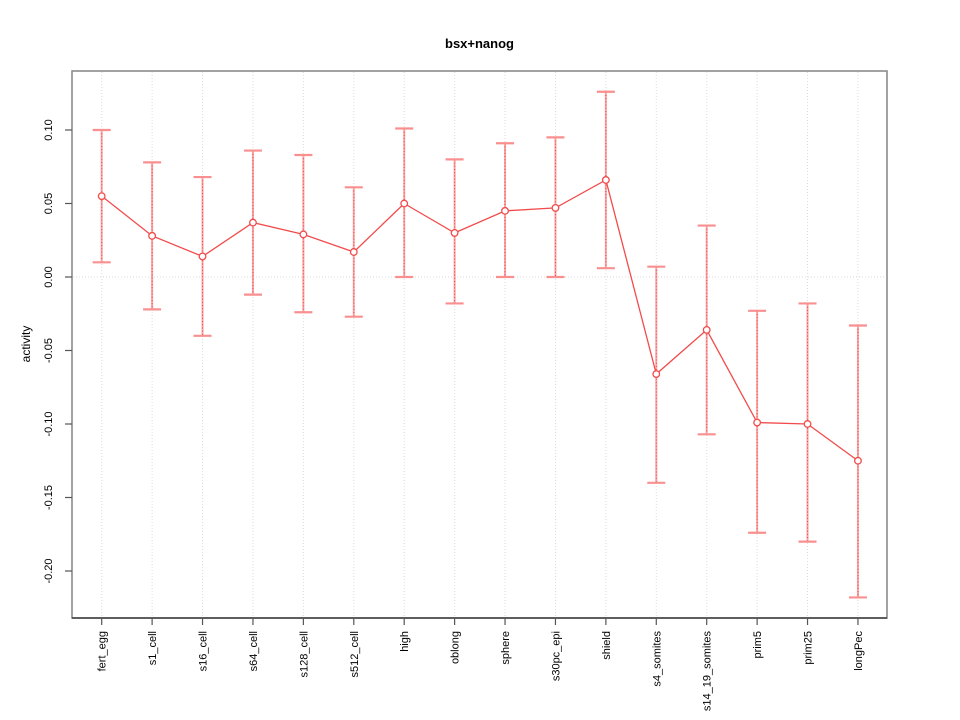 The height and width of the screenshot is (720, 960). What do you see at coordinates (506, 648) in the screenshot?
I see `x-tick-label: sphere` at bounding box center [506, 648].